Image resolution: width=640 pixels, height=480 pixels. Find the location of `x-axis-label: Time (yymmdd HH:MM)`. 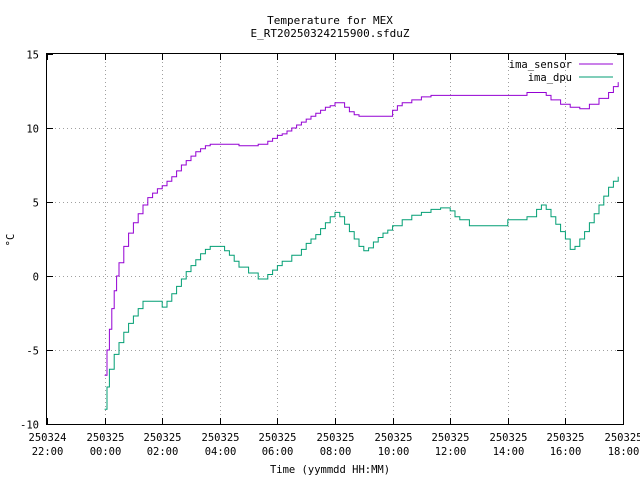

x-axis-label: Time (yymmdd HH:MM) is located at coordinates (330, 470).